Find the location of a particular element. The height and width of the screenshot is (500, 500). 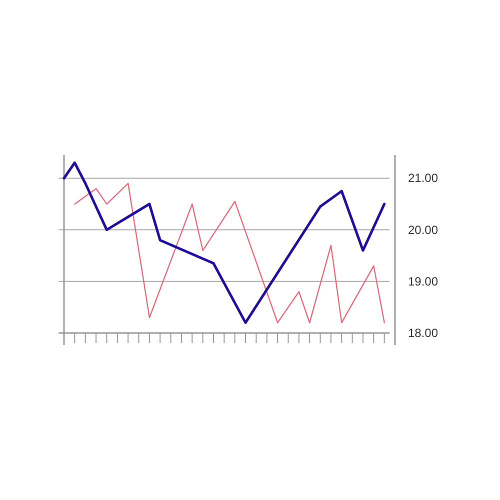

y-tick-label: 21.00 is located at coordinates (423, 178).